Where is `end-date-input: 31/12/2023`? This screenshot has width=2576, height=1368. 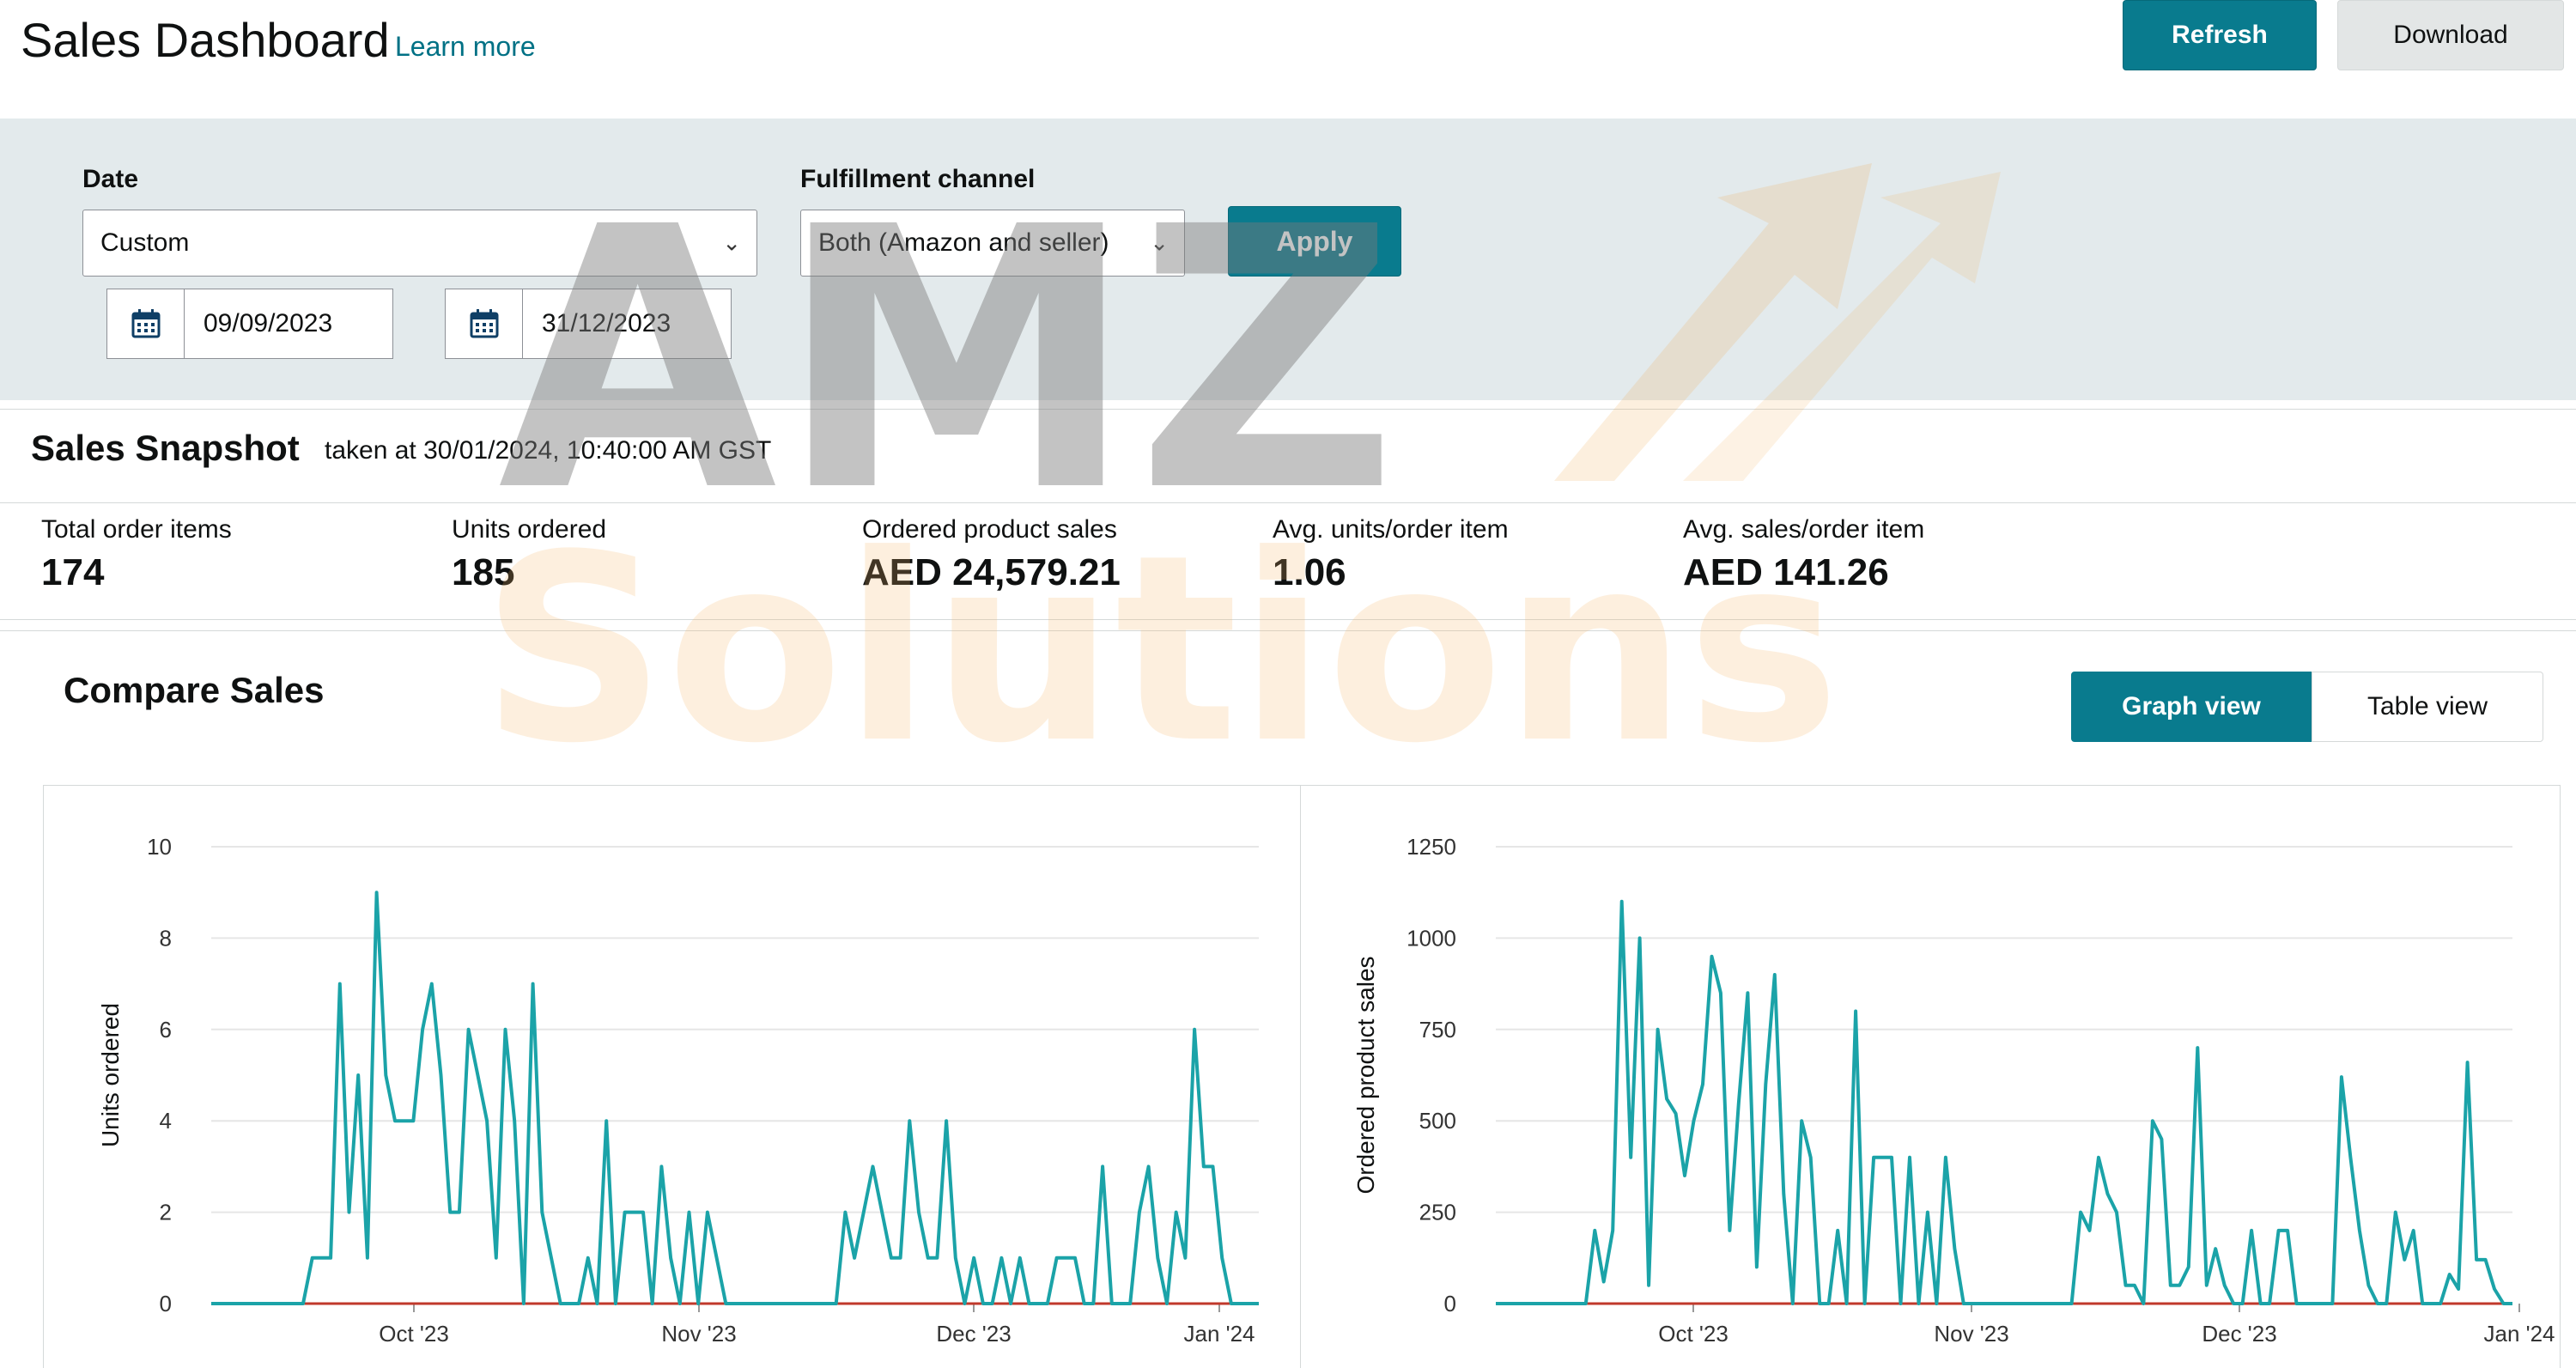
end-date-input: 31/12/2023 is located at coordinates (588, 324).